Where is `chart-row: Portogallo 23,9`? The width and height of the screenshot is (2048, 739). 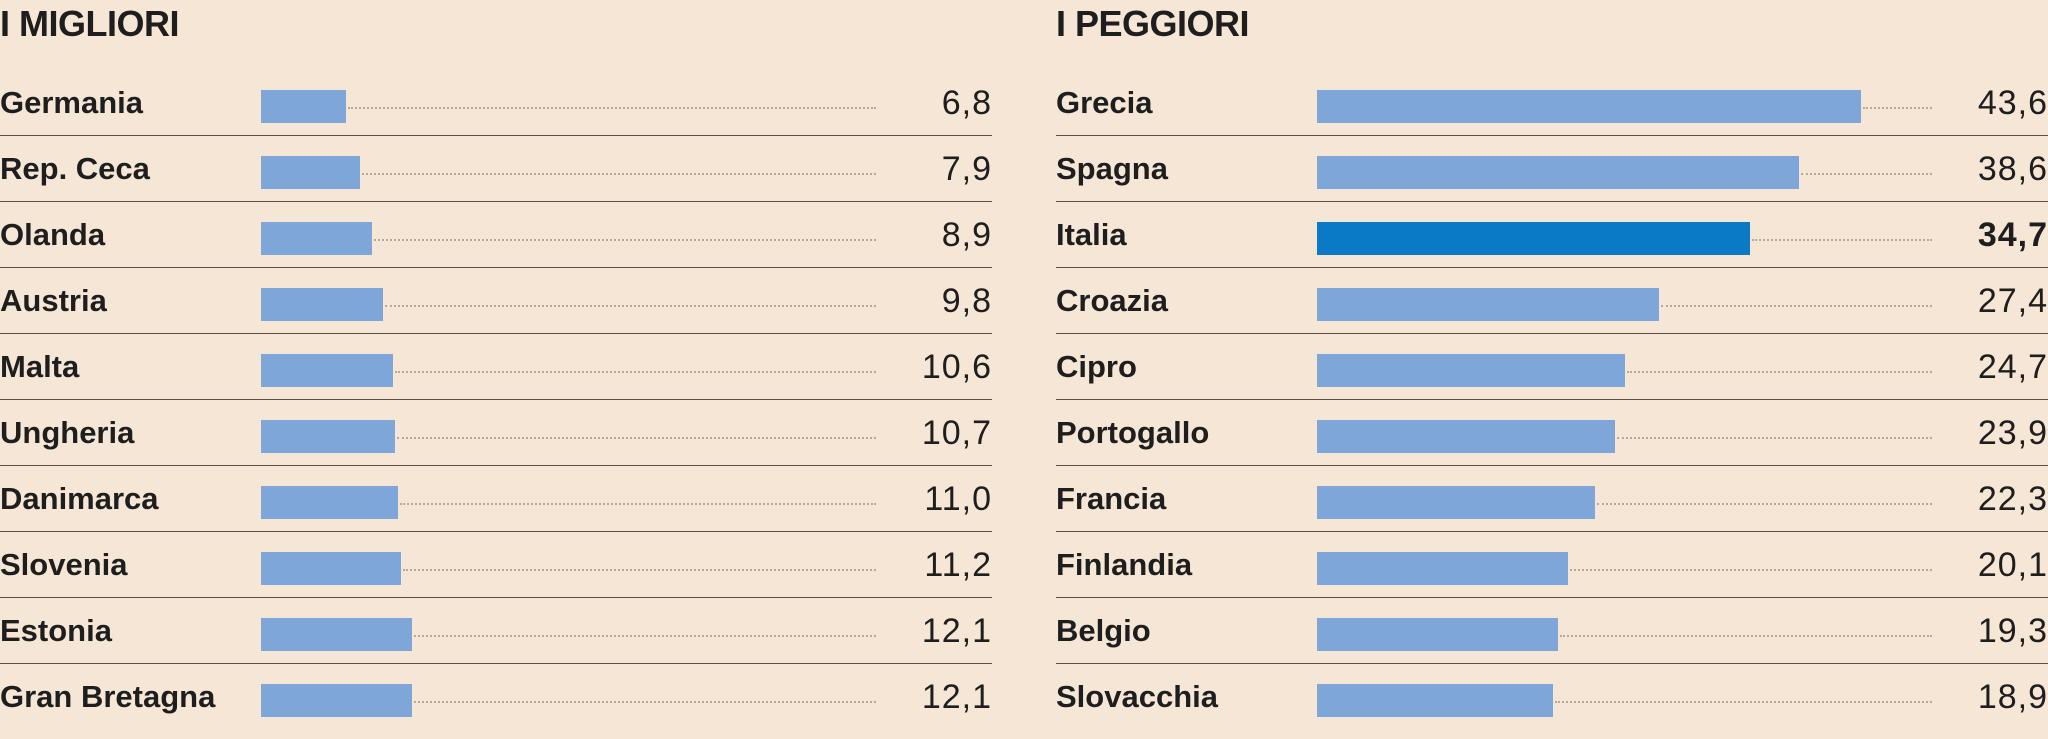
chart-row: Portogallo 23,9 is located at coordinates (1552, 433).